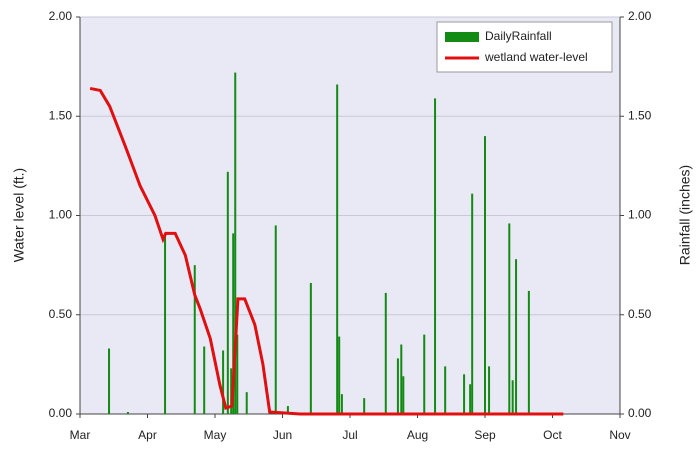 Image resolution: width=696 pixels, height=451 pixels. I want to click on legend-swatch, so click(462, 37).